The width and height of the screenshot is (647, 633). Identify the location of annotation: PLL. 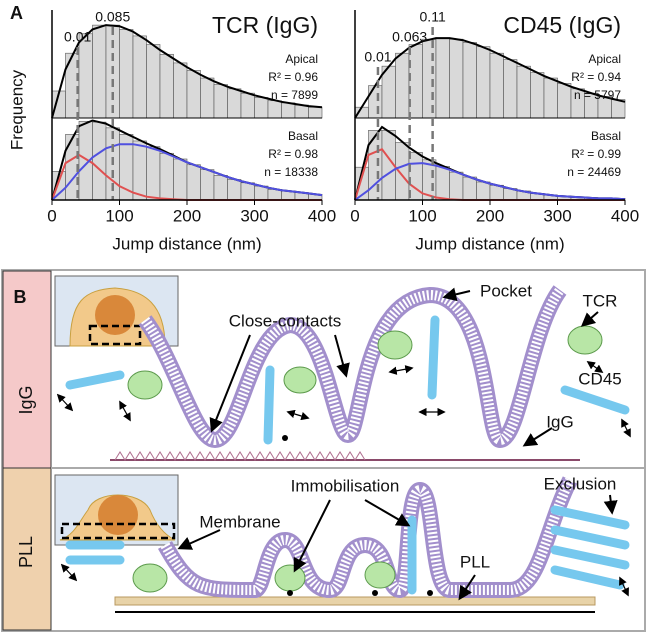
(475, 561).